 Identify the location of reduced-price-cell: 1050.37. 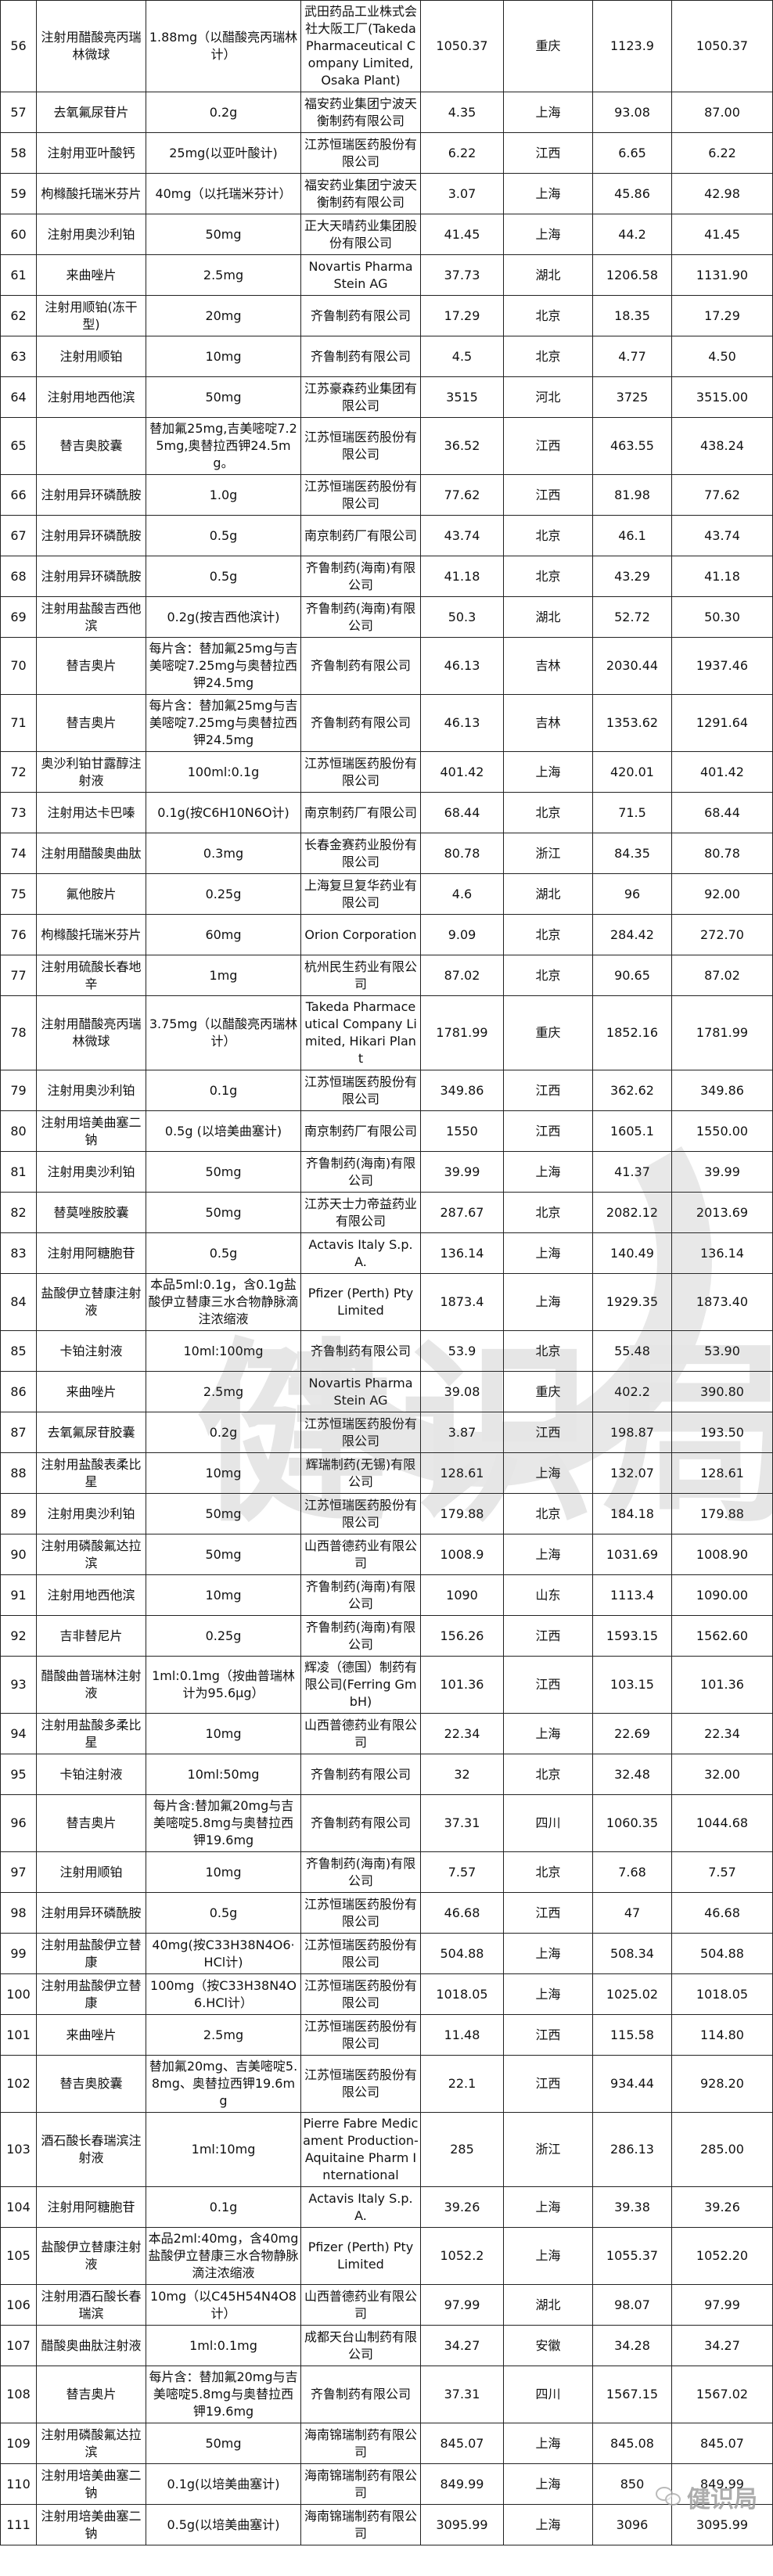
(722, 46).